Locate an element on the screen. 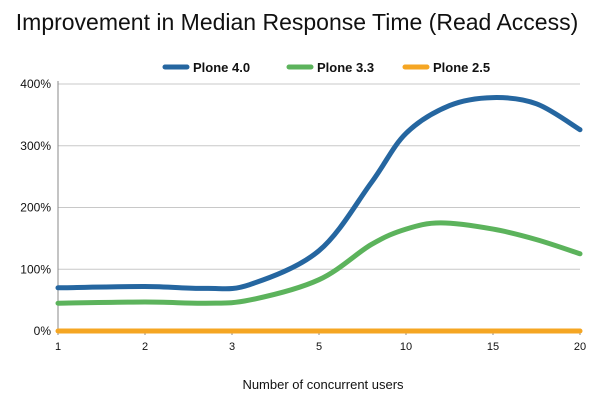 The width and height of the screenshot is (604, 402). legend: Plone 4.0 Plone 3.3 Plone 2.5 is located at coordinates (326, 67).